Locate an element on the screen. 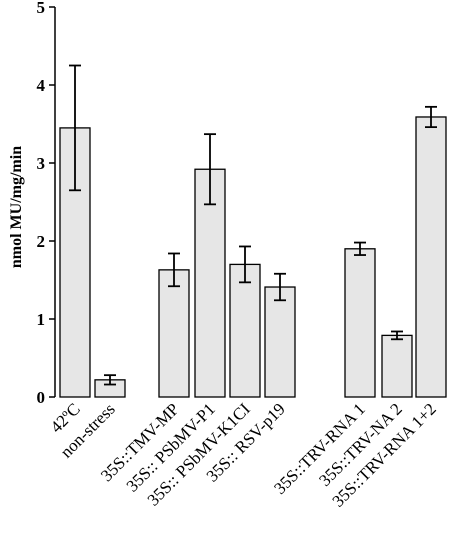 This screenshot has height=556, width=466. y-tick-label-1: 1 is located at coordinates (41, 319).